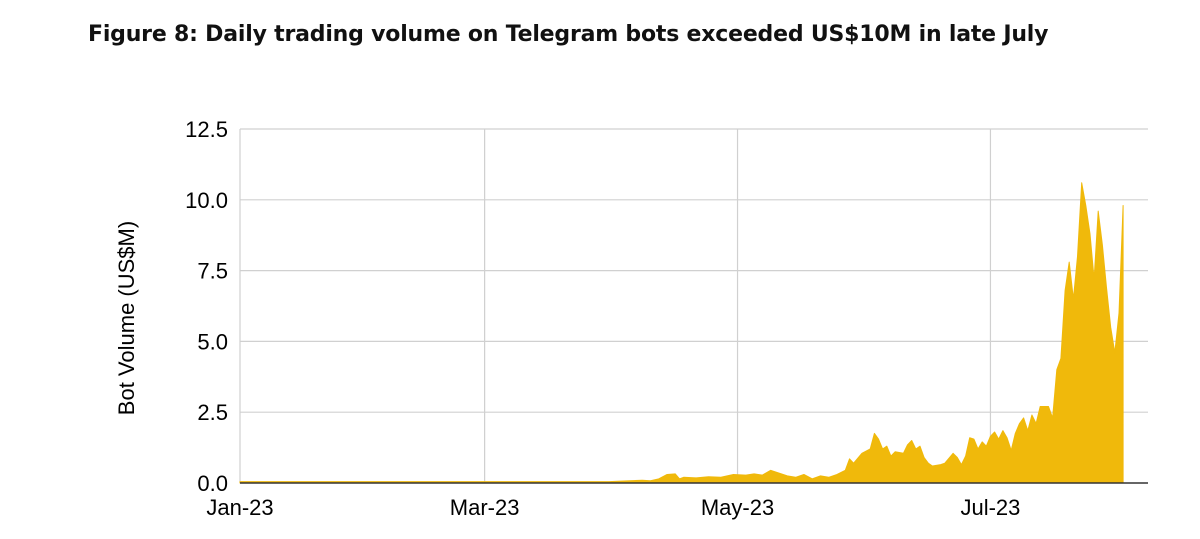 The image size is (1200, 539). Describe the element at coordinates (126, 318) in the screenshot. I see `y-axis-title: Bot Volume (US$M)` at that location.